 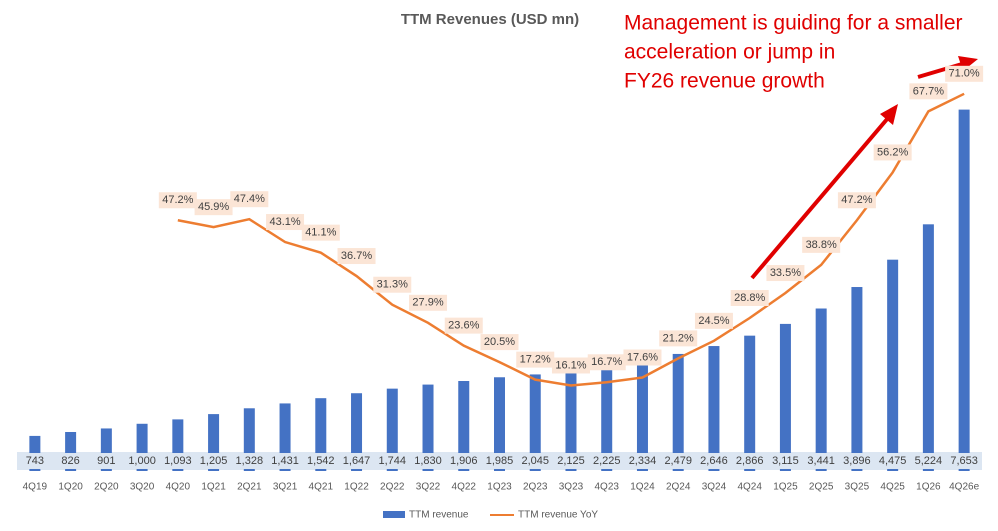 What do you see at coordinates (821, 487) in the screenshot?
I see `x-tick-label: 2Q25` at bounding box center [821, 487].